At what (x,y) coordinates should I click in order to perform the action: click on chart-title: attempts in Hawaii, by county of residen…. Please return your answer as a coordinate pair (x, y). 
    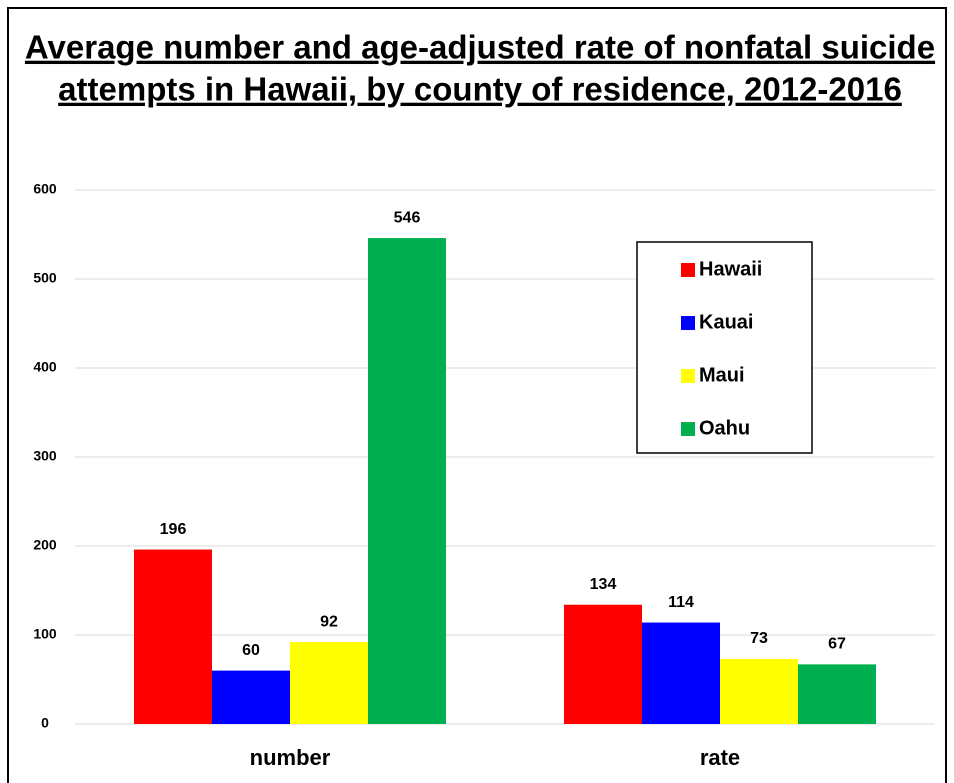
    Looking at the image, I should click on (480, 89).